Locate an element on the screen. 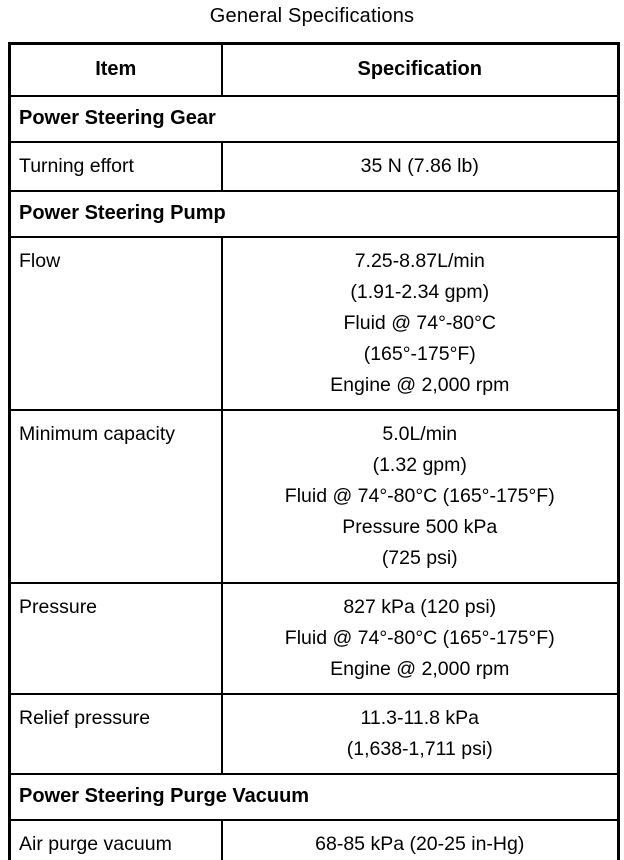  spec-line: 35 N (7.86 lb) is located at coordinates (419, 165).